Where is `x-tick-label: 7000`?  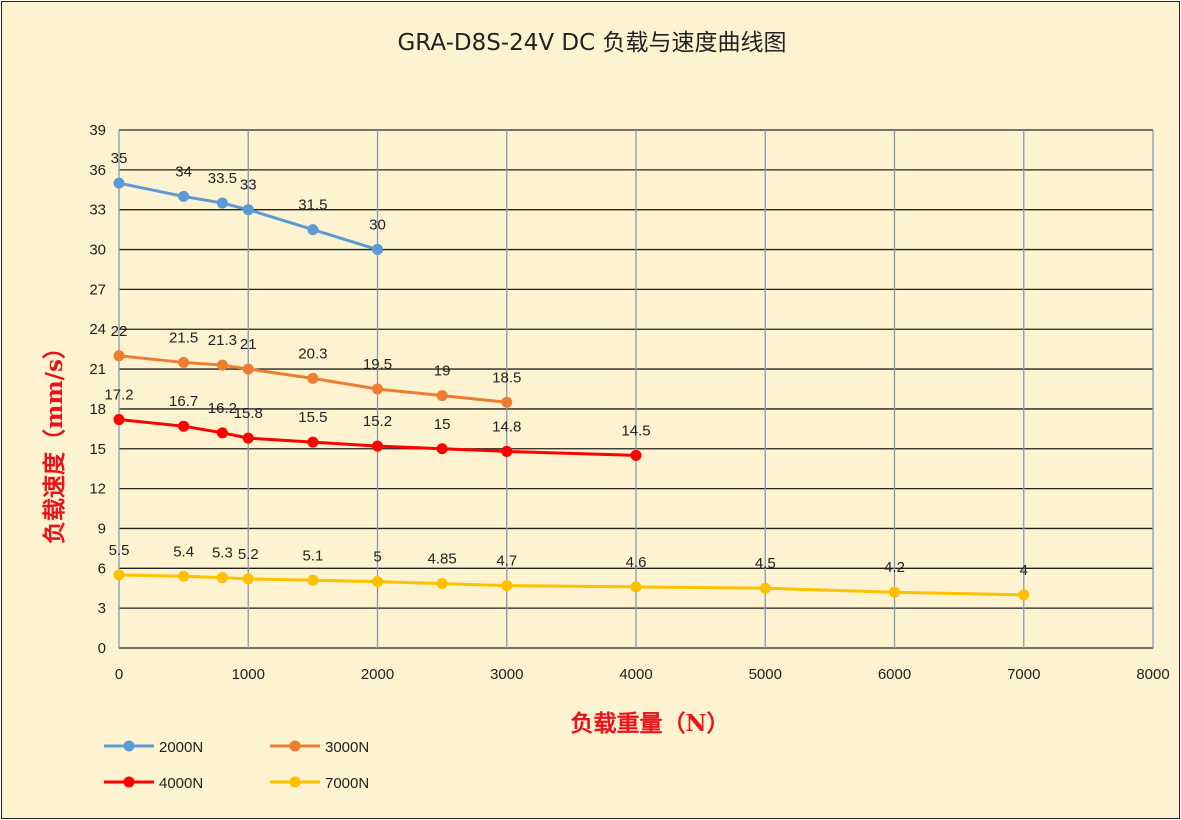 x-tick-label: 7000 is located at coordinates (1023, 674).